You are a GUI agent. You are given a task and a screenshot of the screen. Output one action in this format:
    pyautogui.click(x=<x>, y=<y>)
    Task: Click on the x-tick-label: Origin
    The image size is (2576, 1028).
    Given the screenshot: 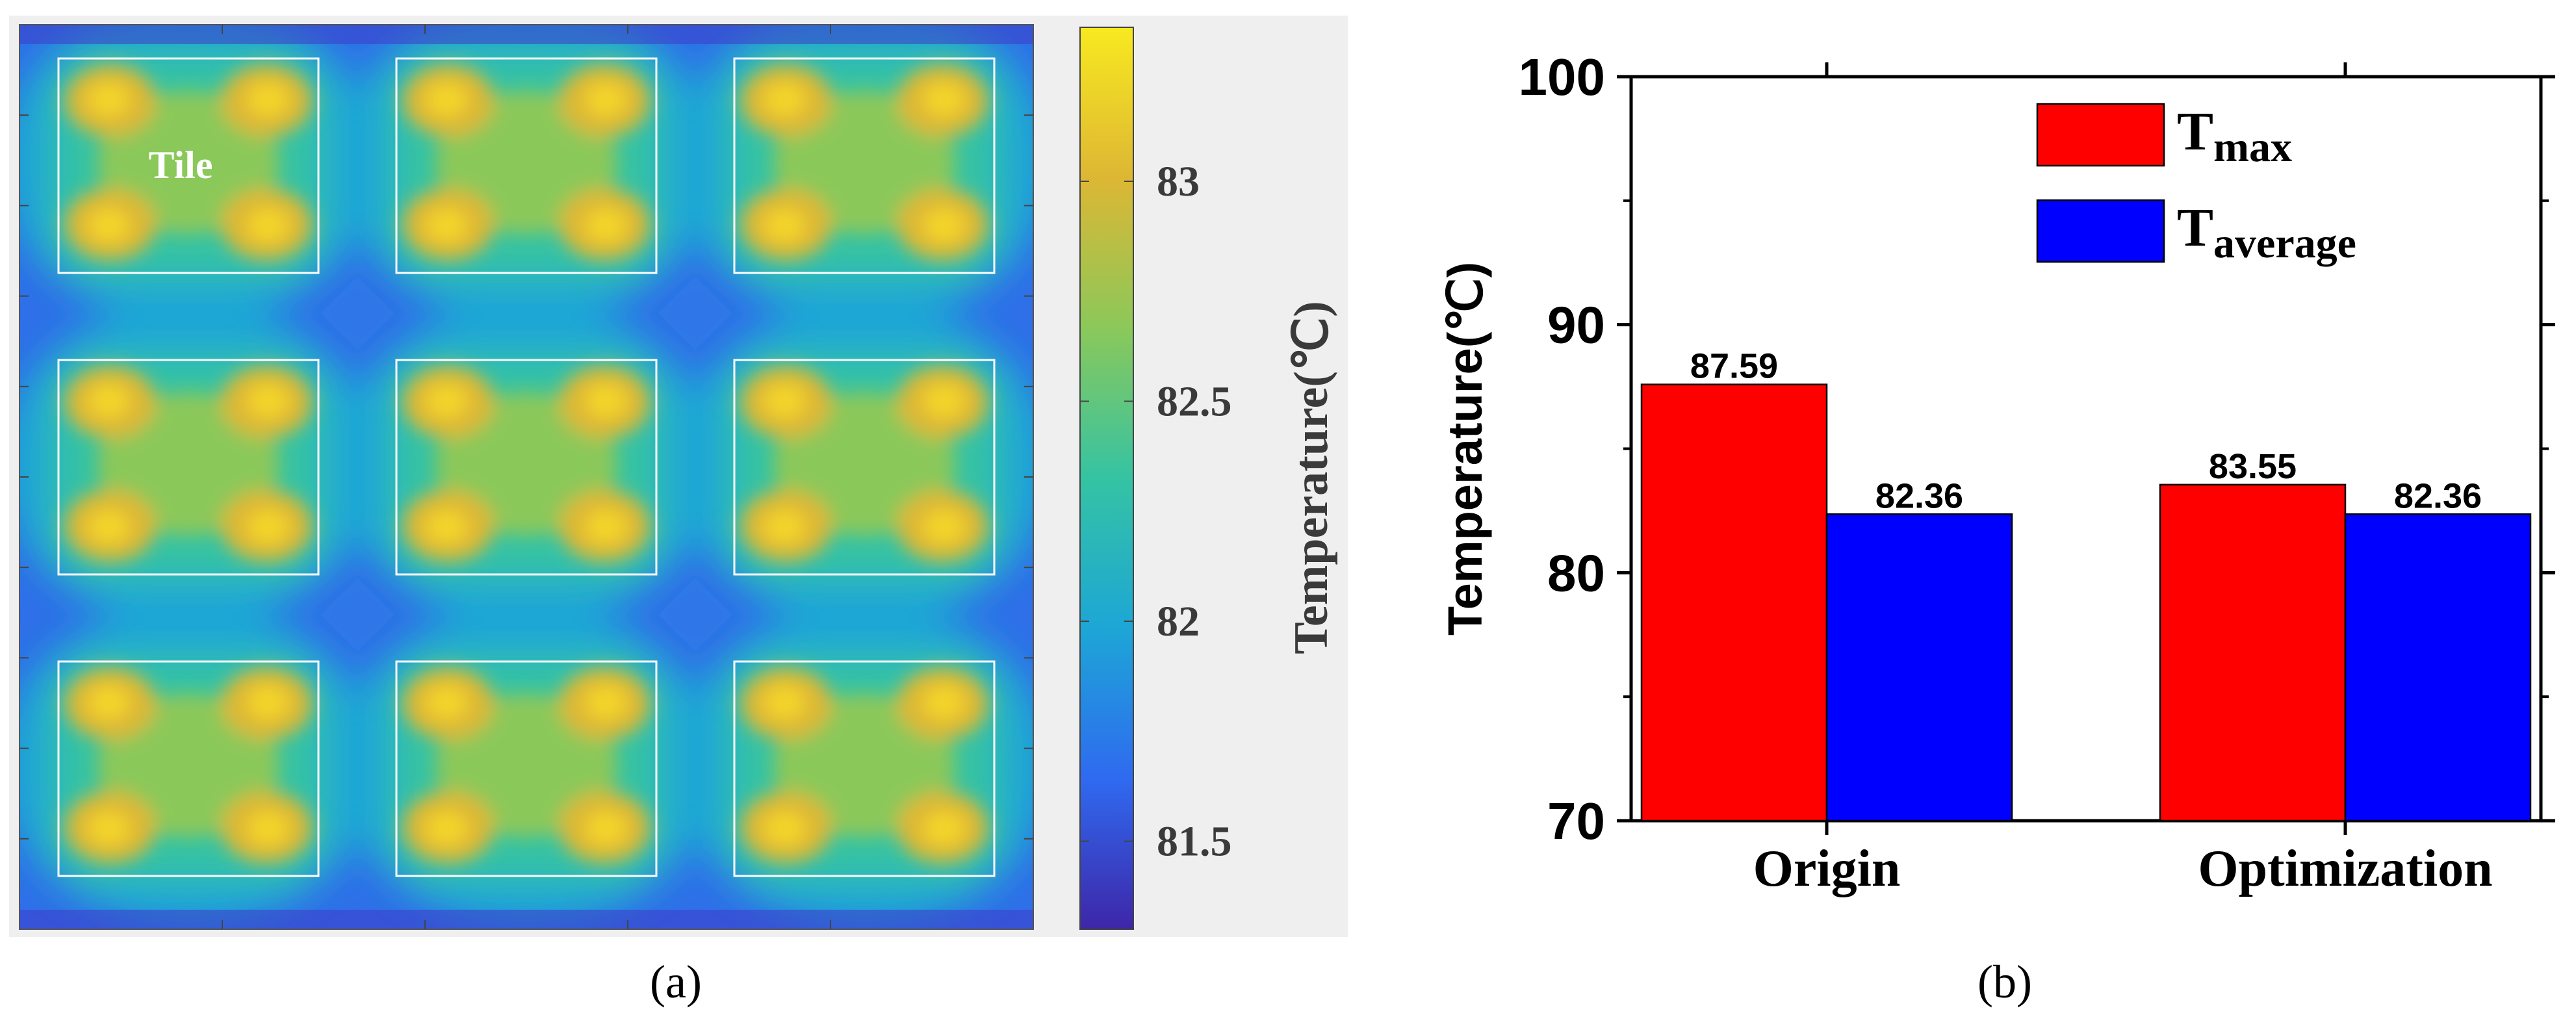 What is the action you would take?
    pyautogui.click(x=1827, y=869)
    